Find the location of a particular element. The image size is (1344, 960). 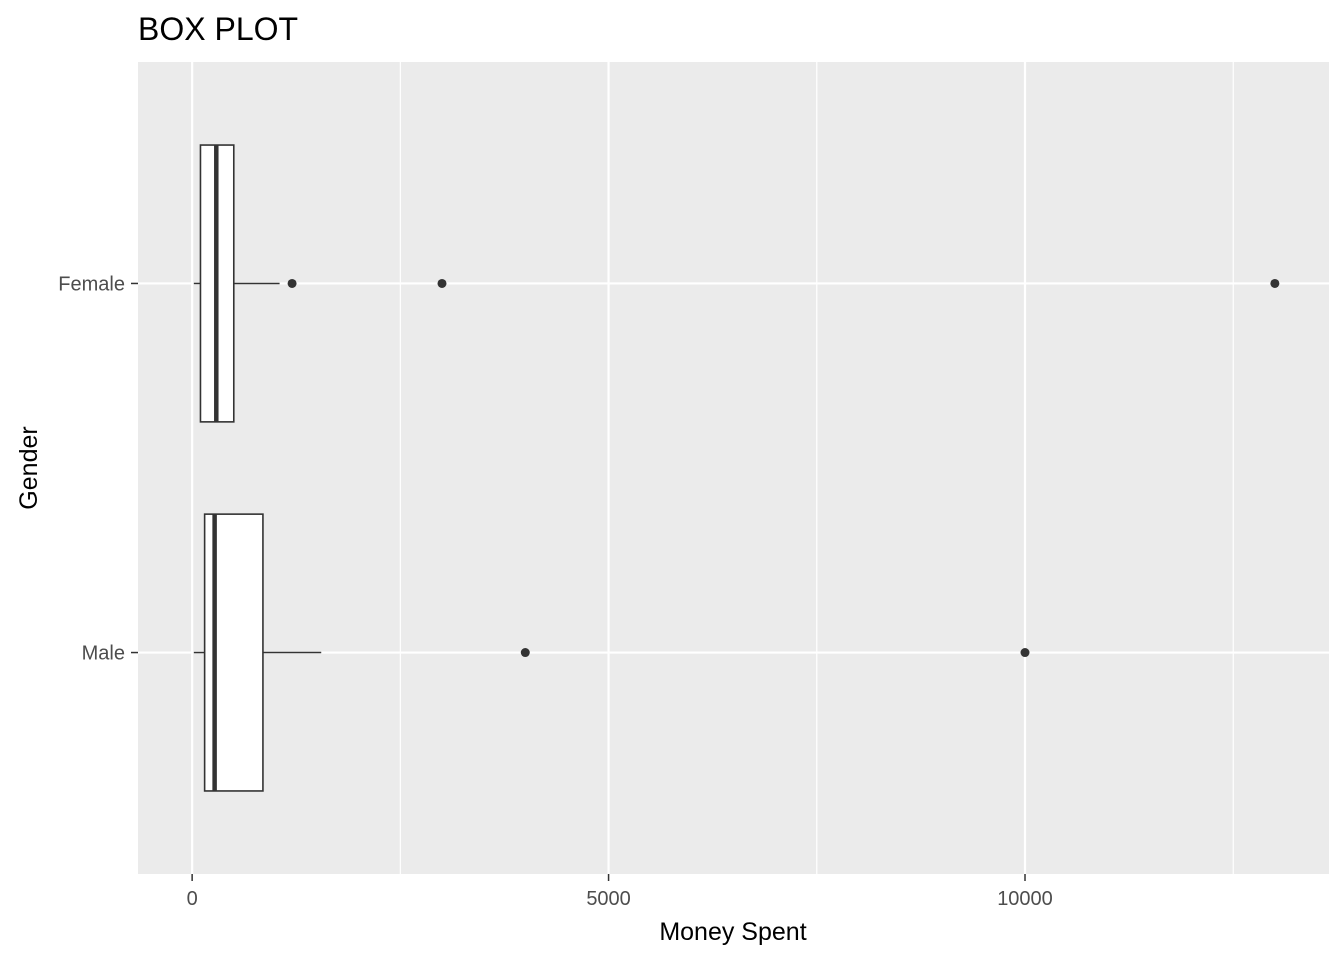

chart-title: BOX PLOT is located at coordinates (218, 29).